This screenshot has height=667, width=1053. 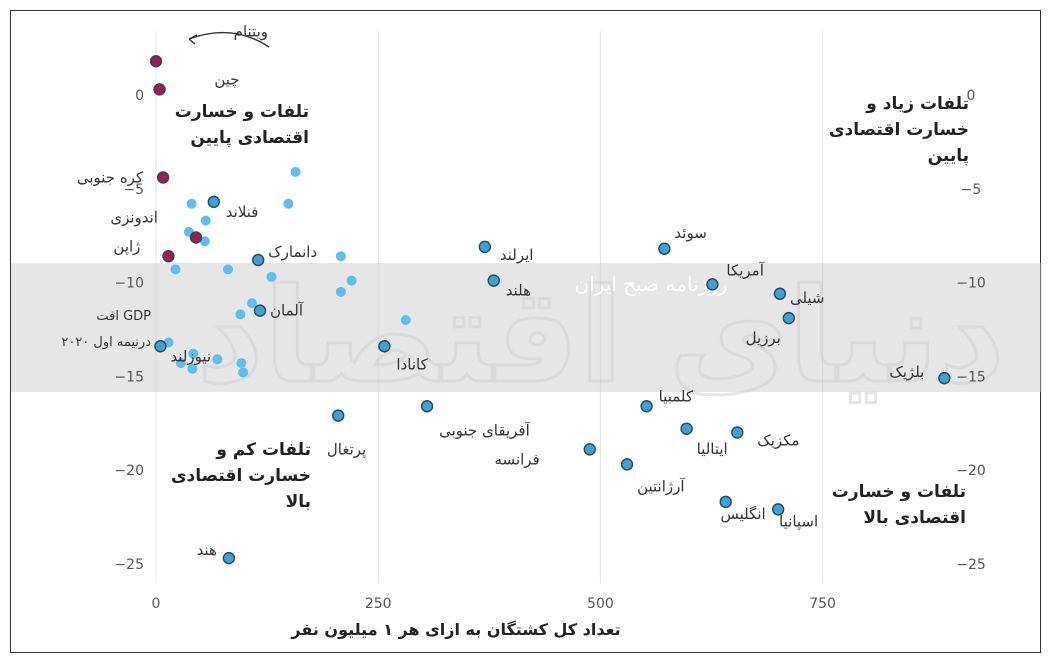 What do you see at coordinates (292, 252) in the screenshot?
I see `label-دانمارک: دانمارک` at bounding box center [292, 252].